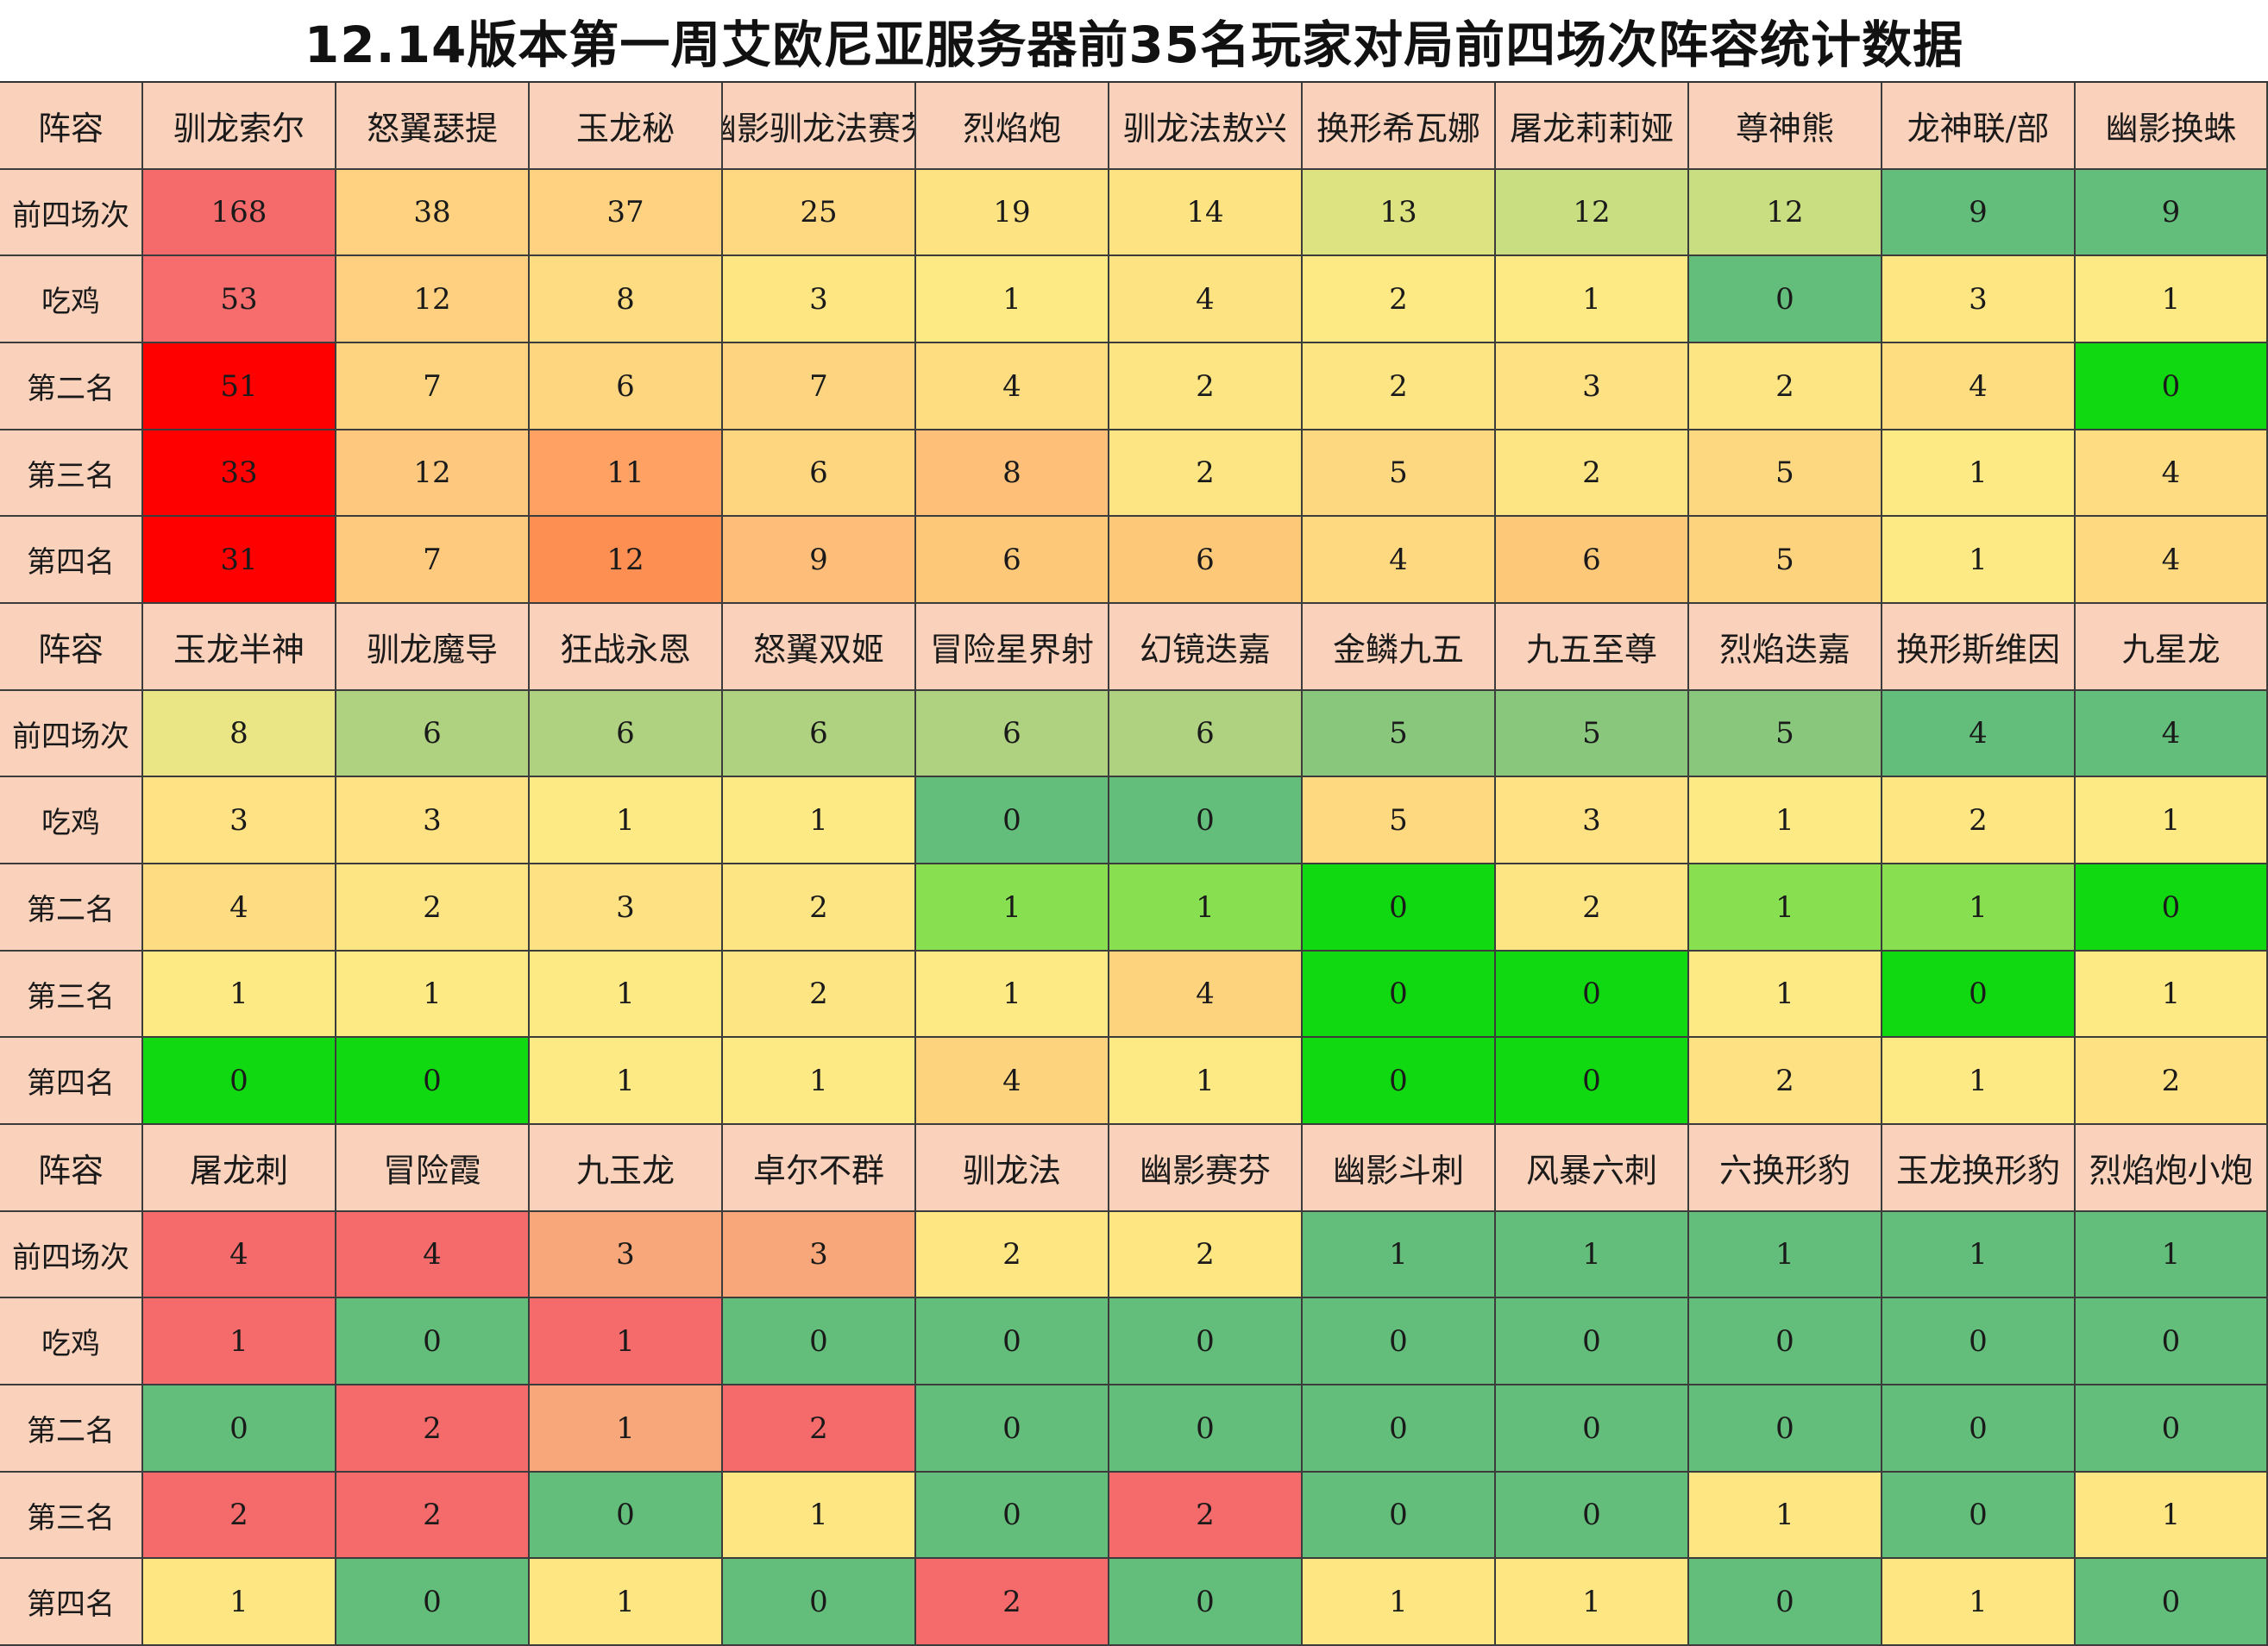 Image resolution: width=2268 pixels, height=1646 pixels. Describe the element at coordinates (819, 213) in the screenshot. I see `data-cell: 25` at that location.